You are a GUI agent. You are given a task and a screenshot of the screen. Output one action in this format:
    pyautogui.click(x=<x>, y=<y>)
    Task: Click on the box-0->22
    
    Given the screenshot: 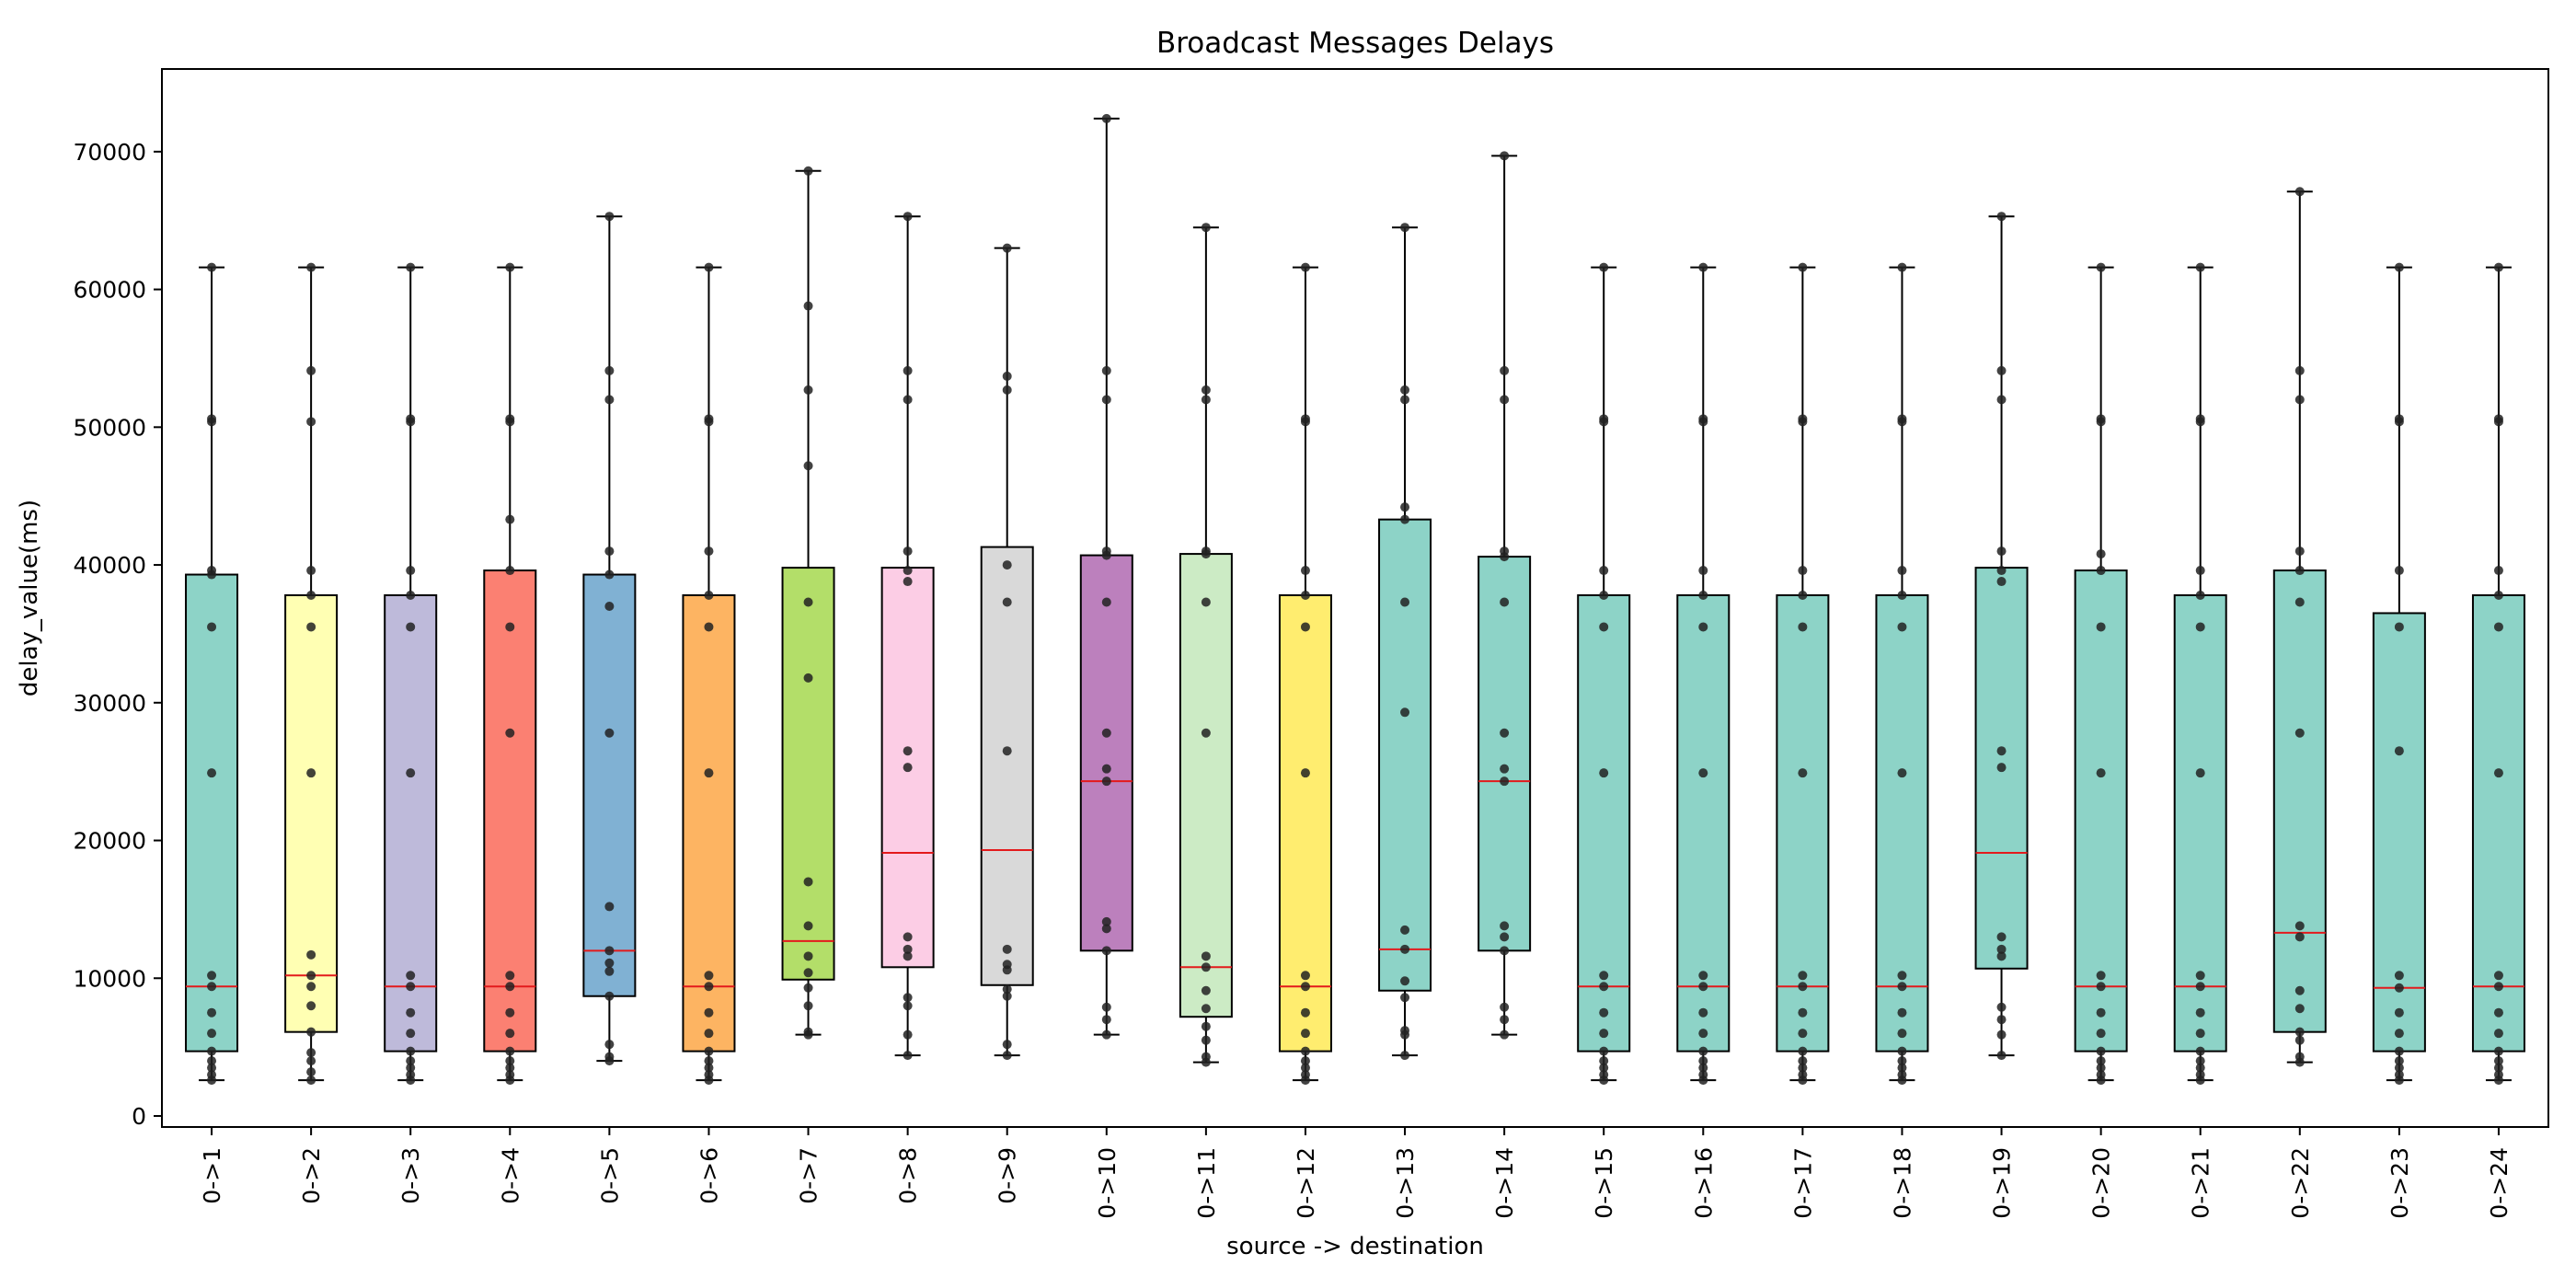 What is the action you would take?
    pyautogui.click(x=2299, y=627)
    